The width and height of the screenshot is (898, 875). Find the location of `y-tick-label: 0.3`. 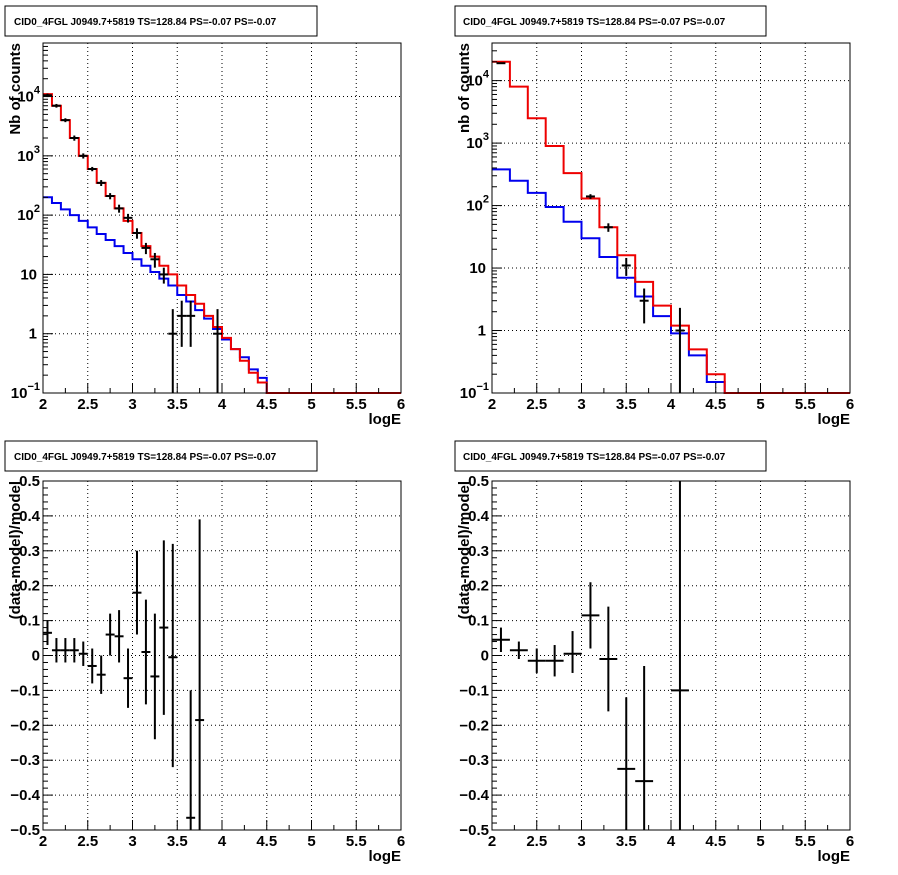

y-tick-label: 0.3 is located at coordinates (29, 551).